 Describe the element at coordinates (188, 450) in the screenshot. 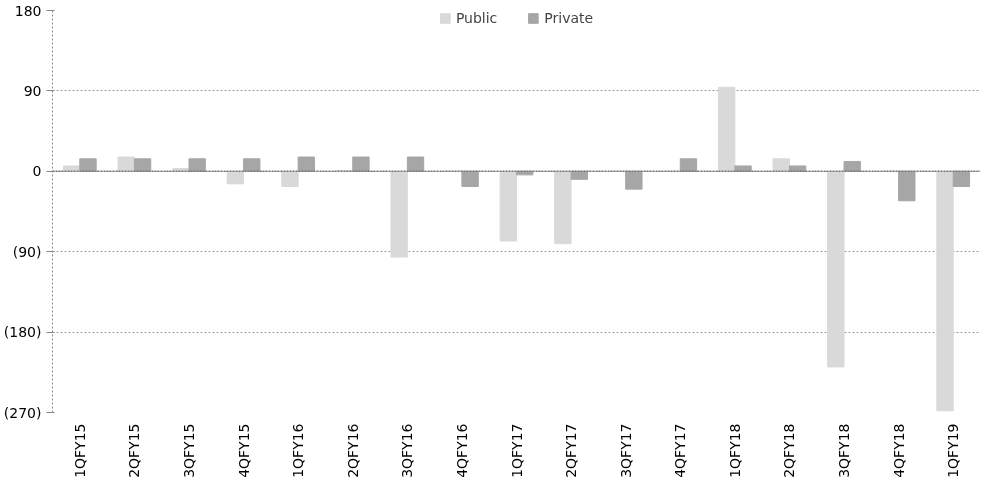

I see `x-tick-label: 3QFY15` at that location.